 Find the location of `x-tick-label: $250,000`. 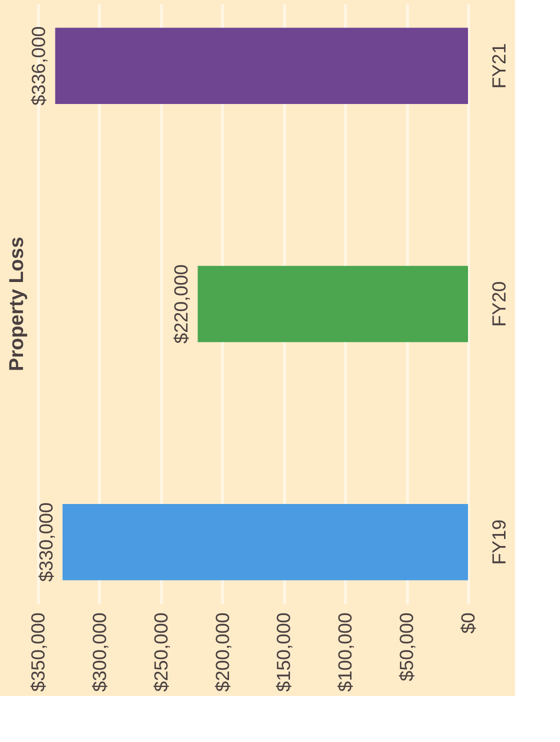

x-tick-label: $250,000 is located at coordinates (161, 652).